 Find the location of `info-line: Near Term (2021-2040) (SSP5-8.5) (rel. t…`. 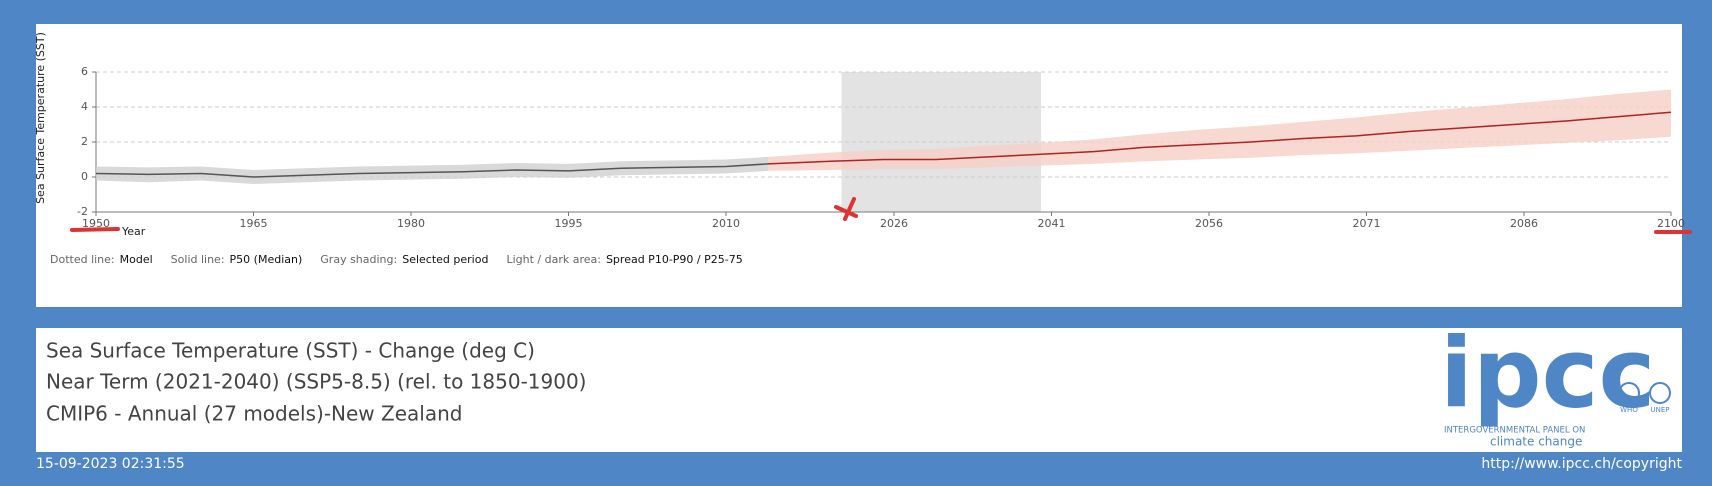

info-line: Near Term (2021-2040) (SSP5-8.5) (rel. t… is located at coordinates (316, 382).